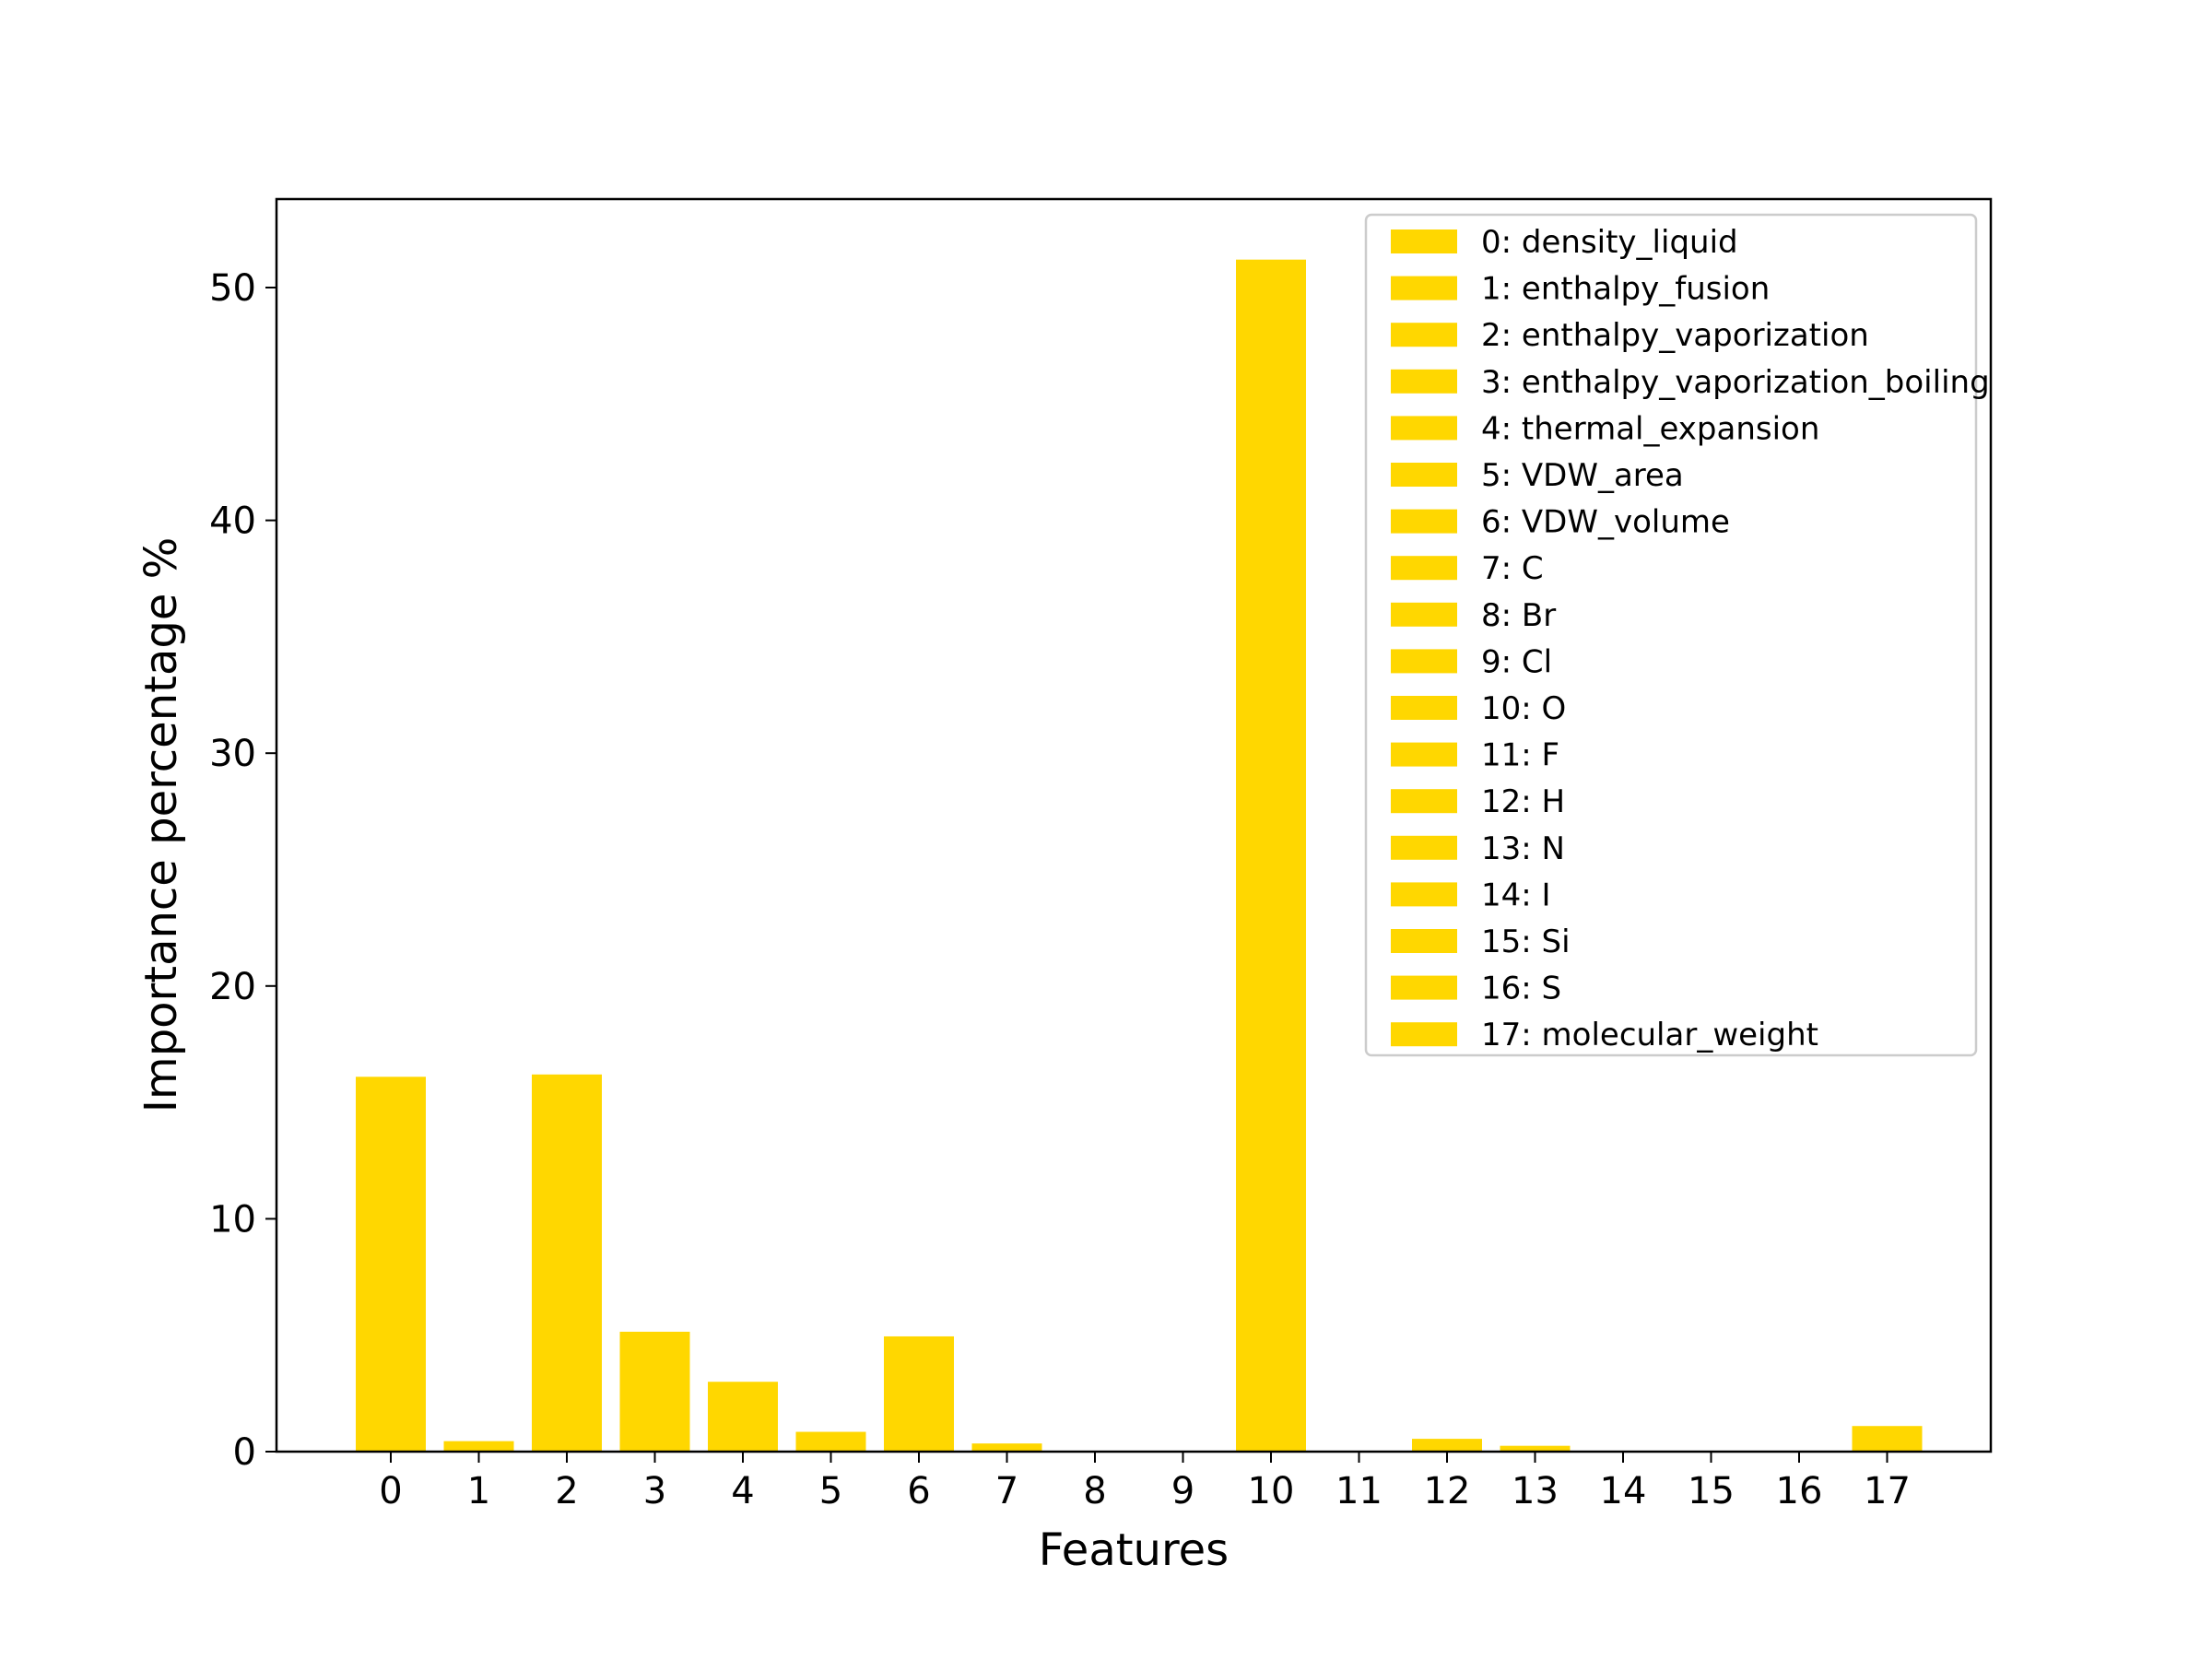 Image resolution: width=2212 pixels, height=1659 pixels. I want to click on legend-label: 13: N, so click(1523, 848).